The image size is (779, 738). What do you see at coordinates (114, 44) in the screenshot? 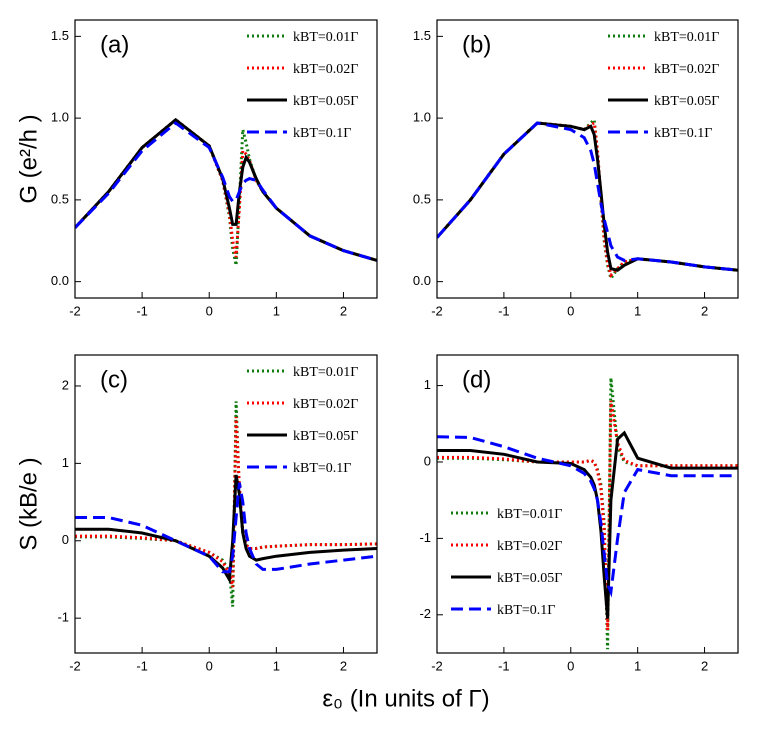
I see `panel-label: (a)` at bounding box center [114, 44].